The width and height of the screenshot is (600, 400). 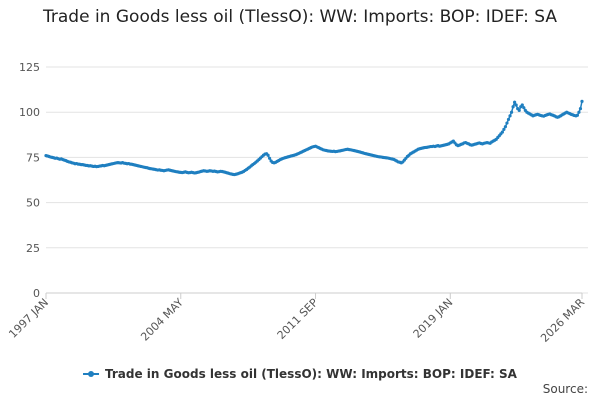 What do you see at coordinates (91, 374) in the screenshot?
I see `legend-marker` at bounding box center [91, 374].